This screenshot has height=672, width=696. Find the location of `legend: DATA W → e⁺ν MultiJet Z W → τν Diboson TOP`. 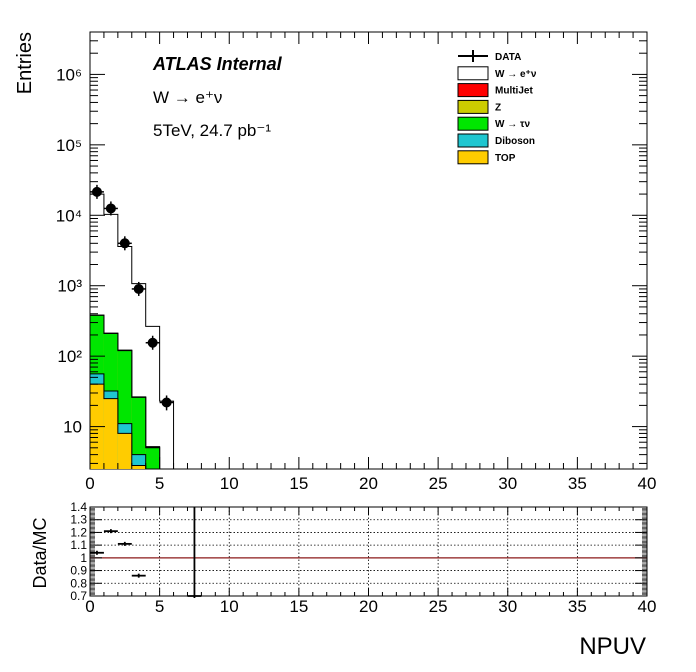

legend: DATA W → e⁺ν MultiJet Z W → τν Diboson TOP is located at coordinates (497, 107).